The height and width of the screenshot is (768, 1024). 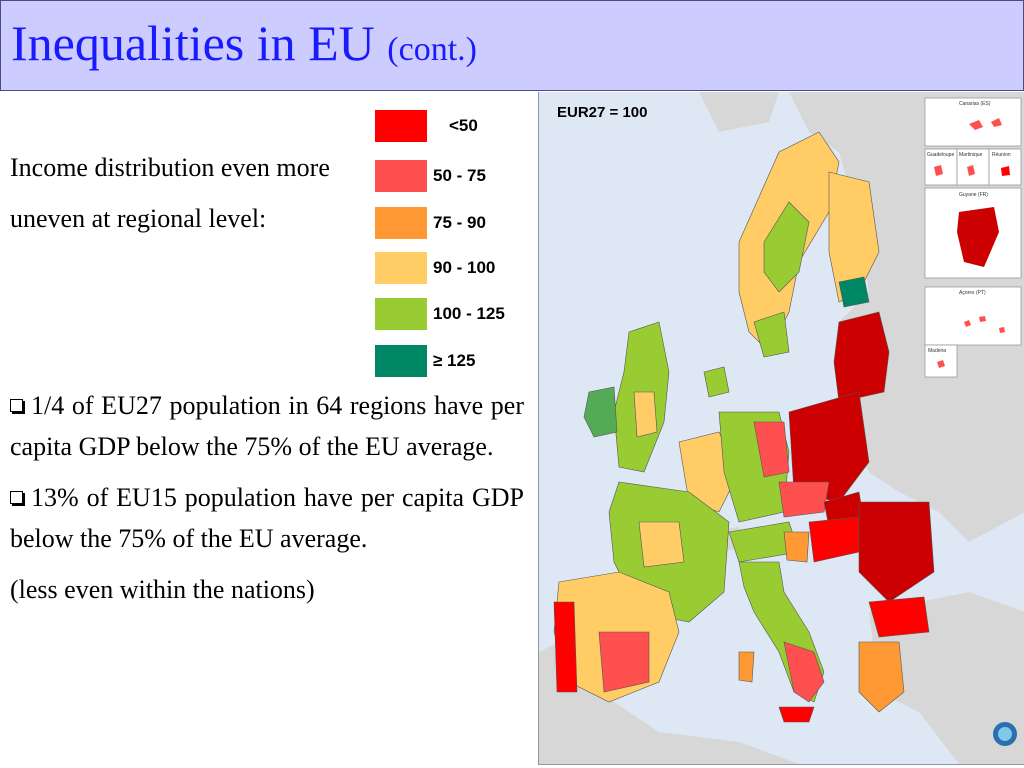 I want to click on region-france-west, so click(x=661, y=544).